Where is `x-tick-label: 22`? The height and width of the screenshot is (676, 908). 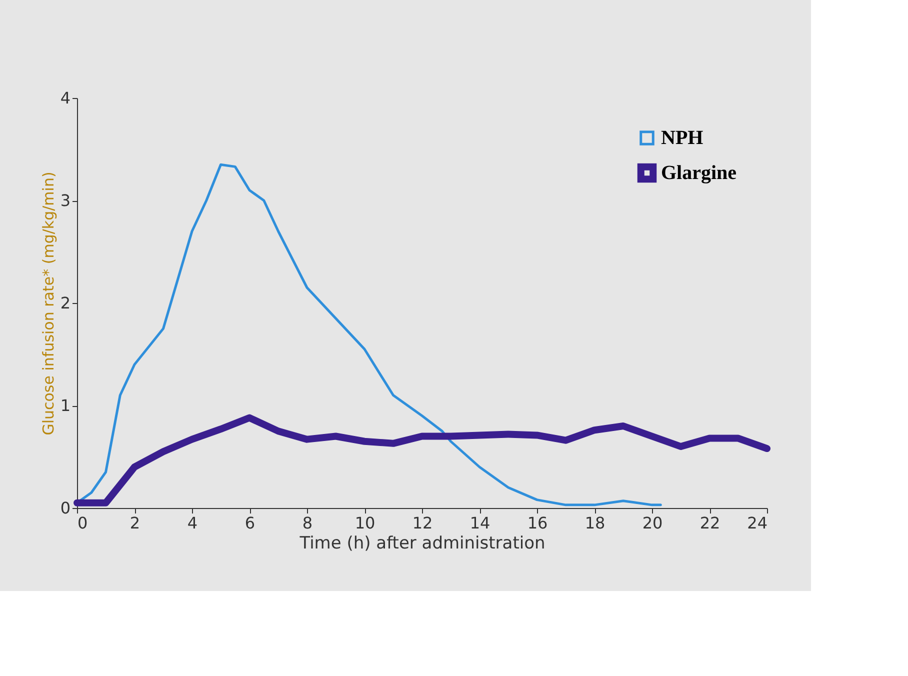
x-tick-label: 22 is located at coordinates (710, 523).